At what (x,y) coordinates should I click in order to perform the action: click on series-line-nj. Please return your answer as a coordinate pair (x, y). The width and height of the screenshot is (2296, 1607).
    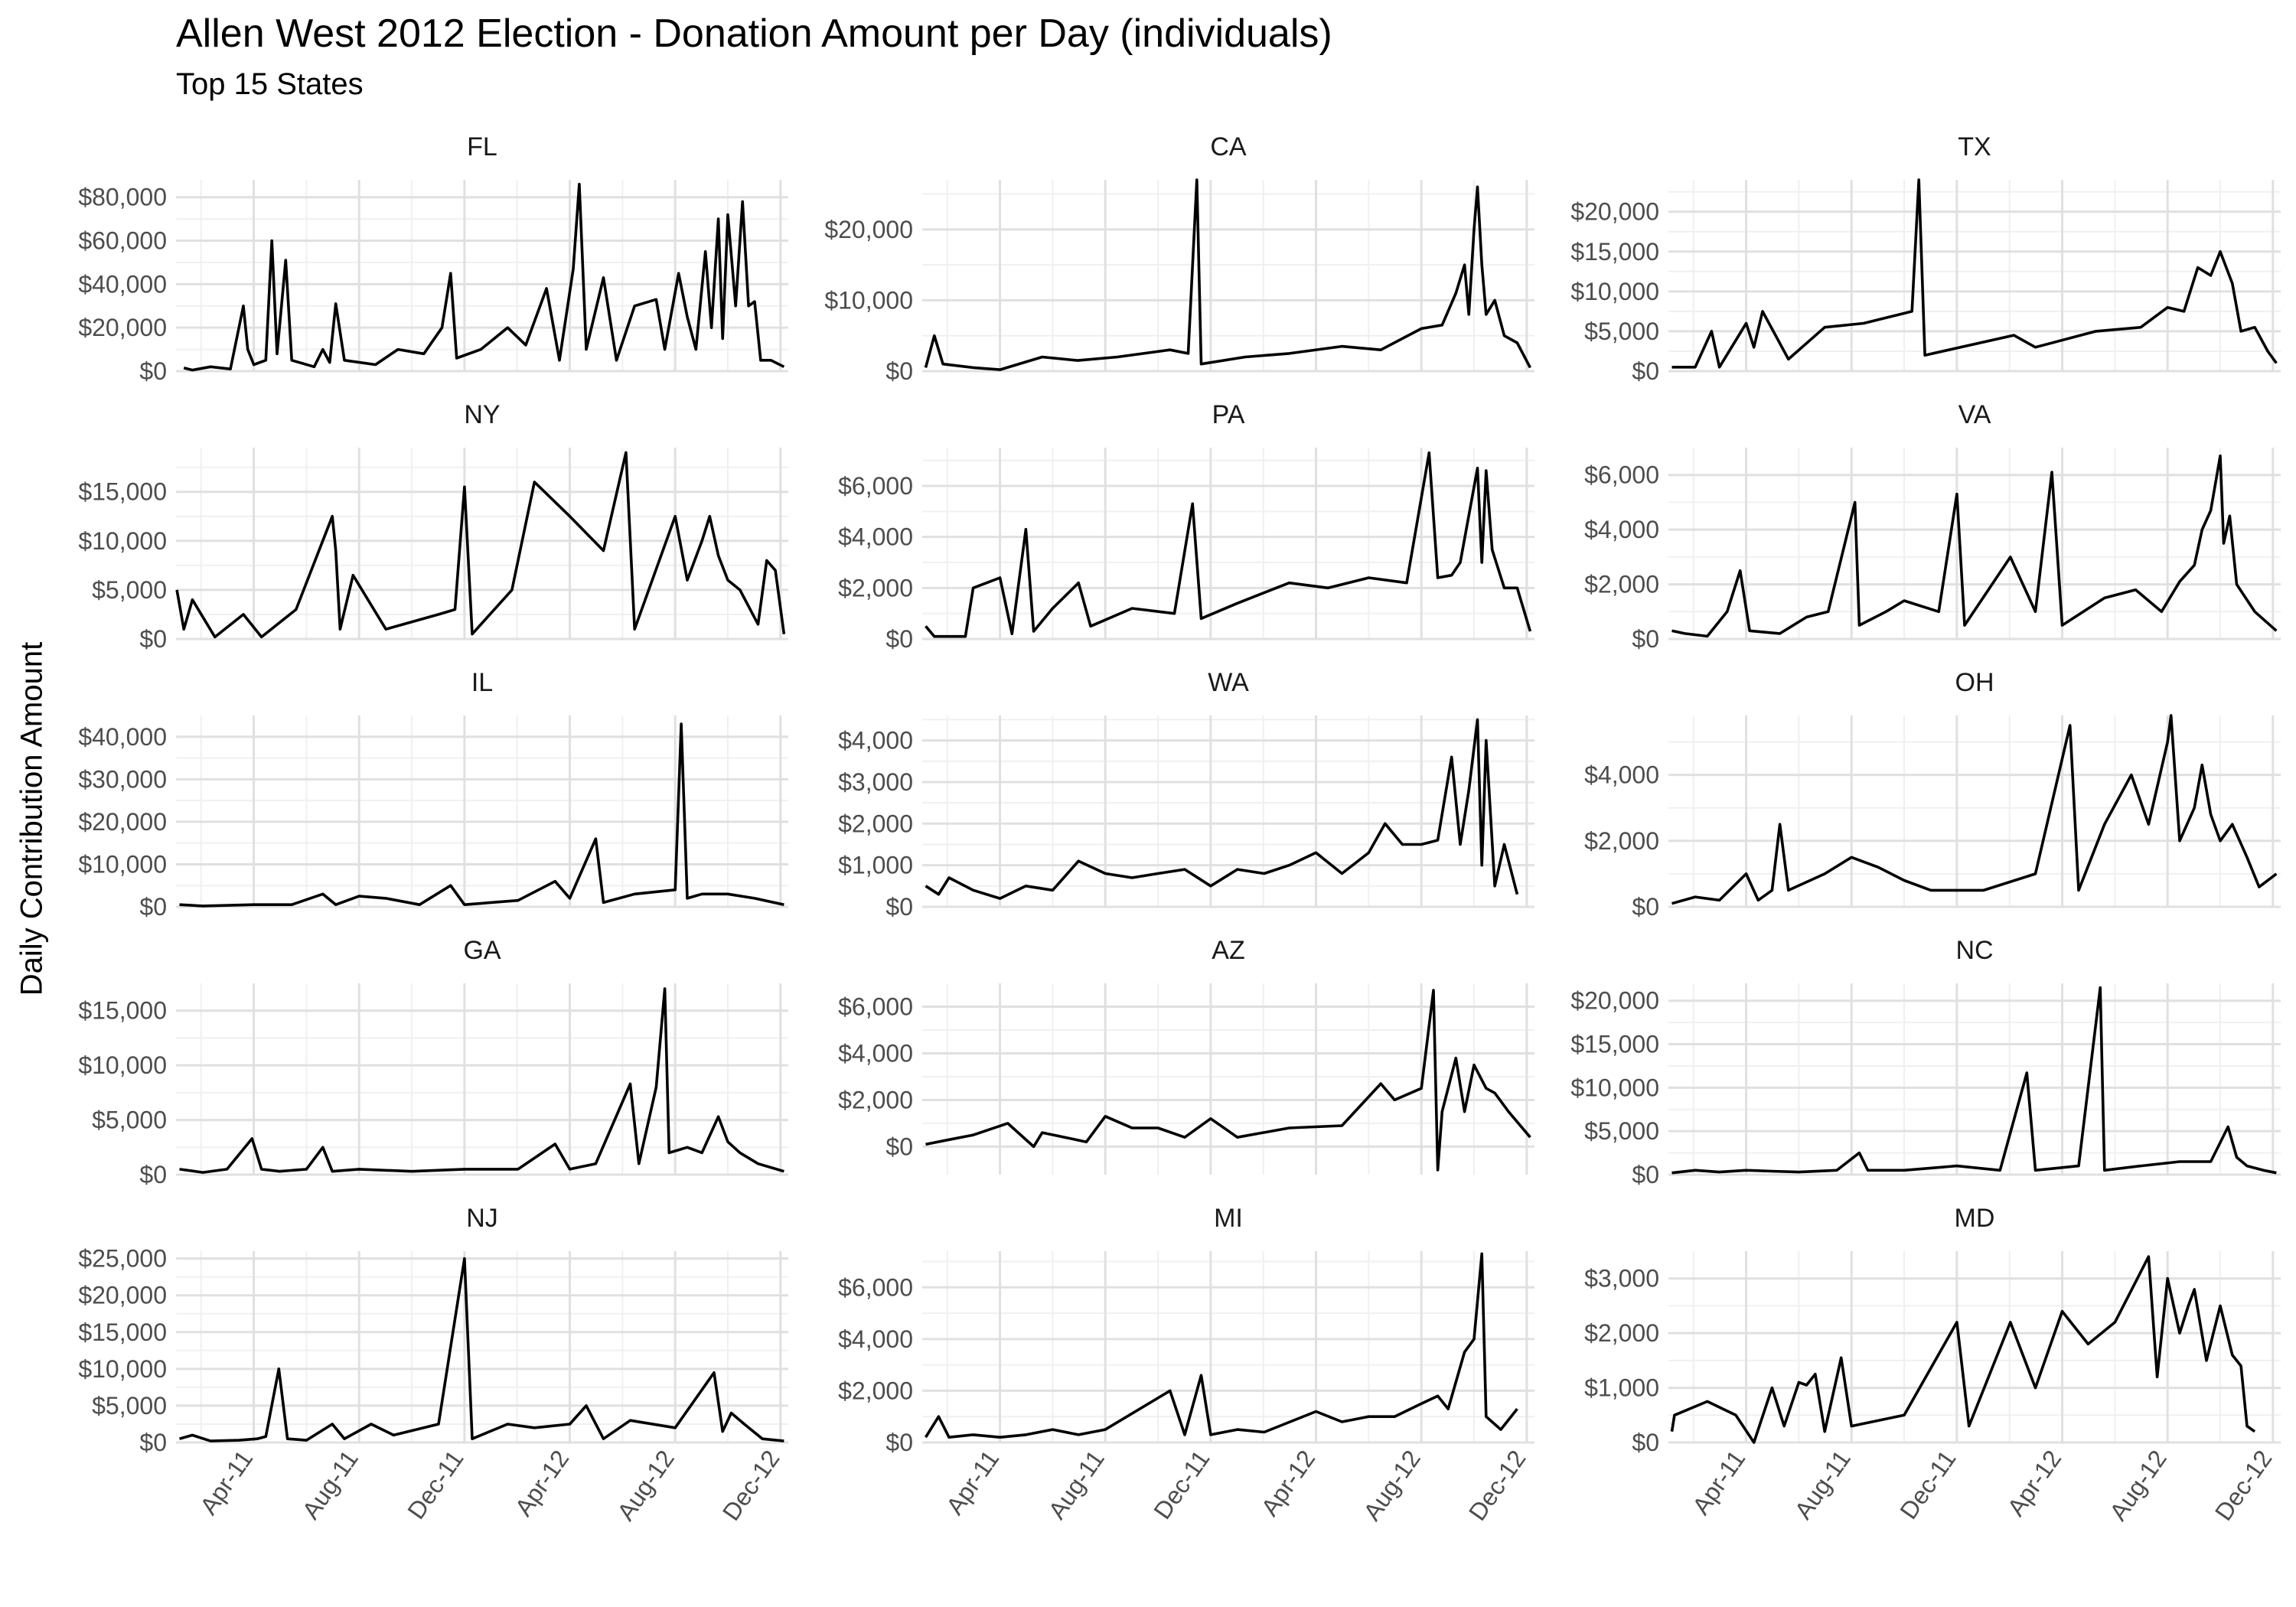
    Looking at the image, I should click on (481, 1349).